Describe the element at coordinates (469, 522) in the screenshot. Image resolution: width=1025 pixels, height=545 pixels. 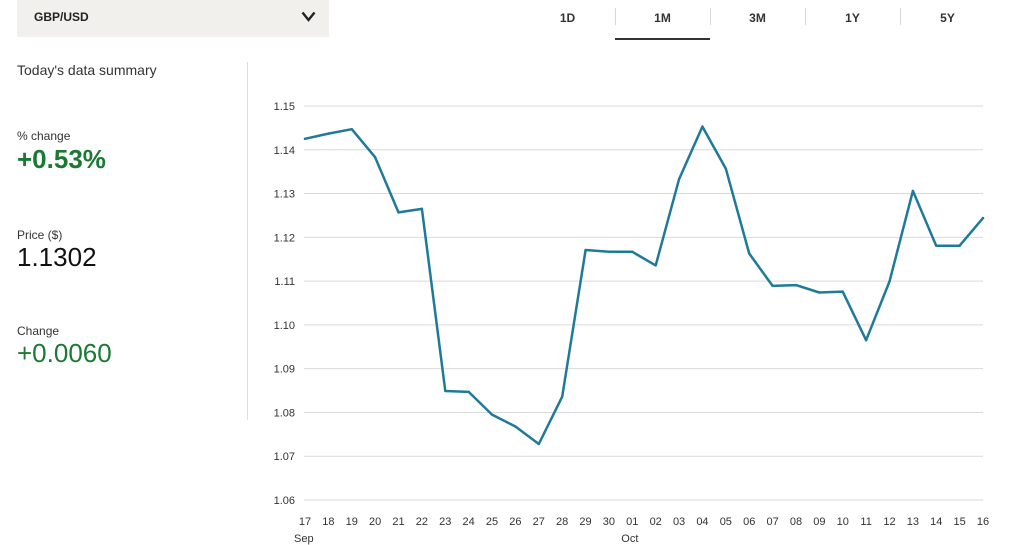
I see `x-tick-label: 24` at that location.